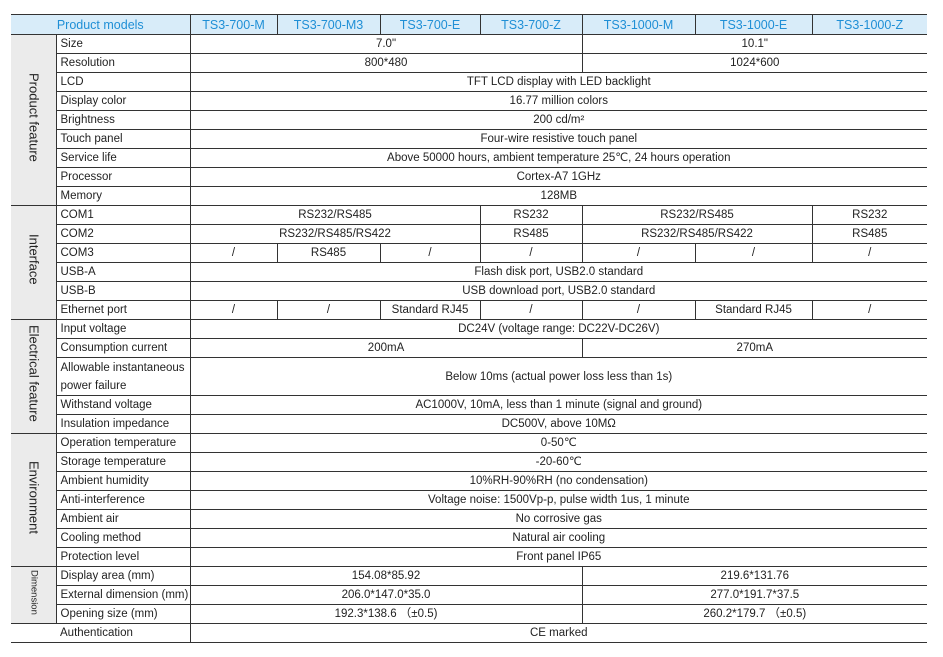 The width and height of the screenshot is (943, 657). What do you see at coordinates (123, 234) in the screenshot?
I see `row-label: COM2` at bounding box center [123, 234].